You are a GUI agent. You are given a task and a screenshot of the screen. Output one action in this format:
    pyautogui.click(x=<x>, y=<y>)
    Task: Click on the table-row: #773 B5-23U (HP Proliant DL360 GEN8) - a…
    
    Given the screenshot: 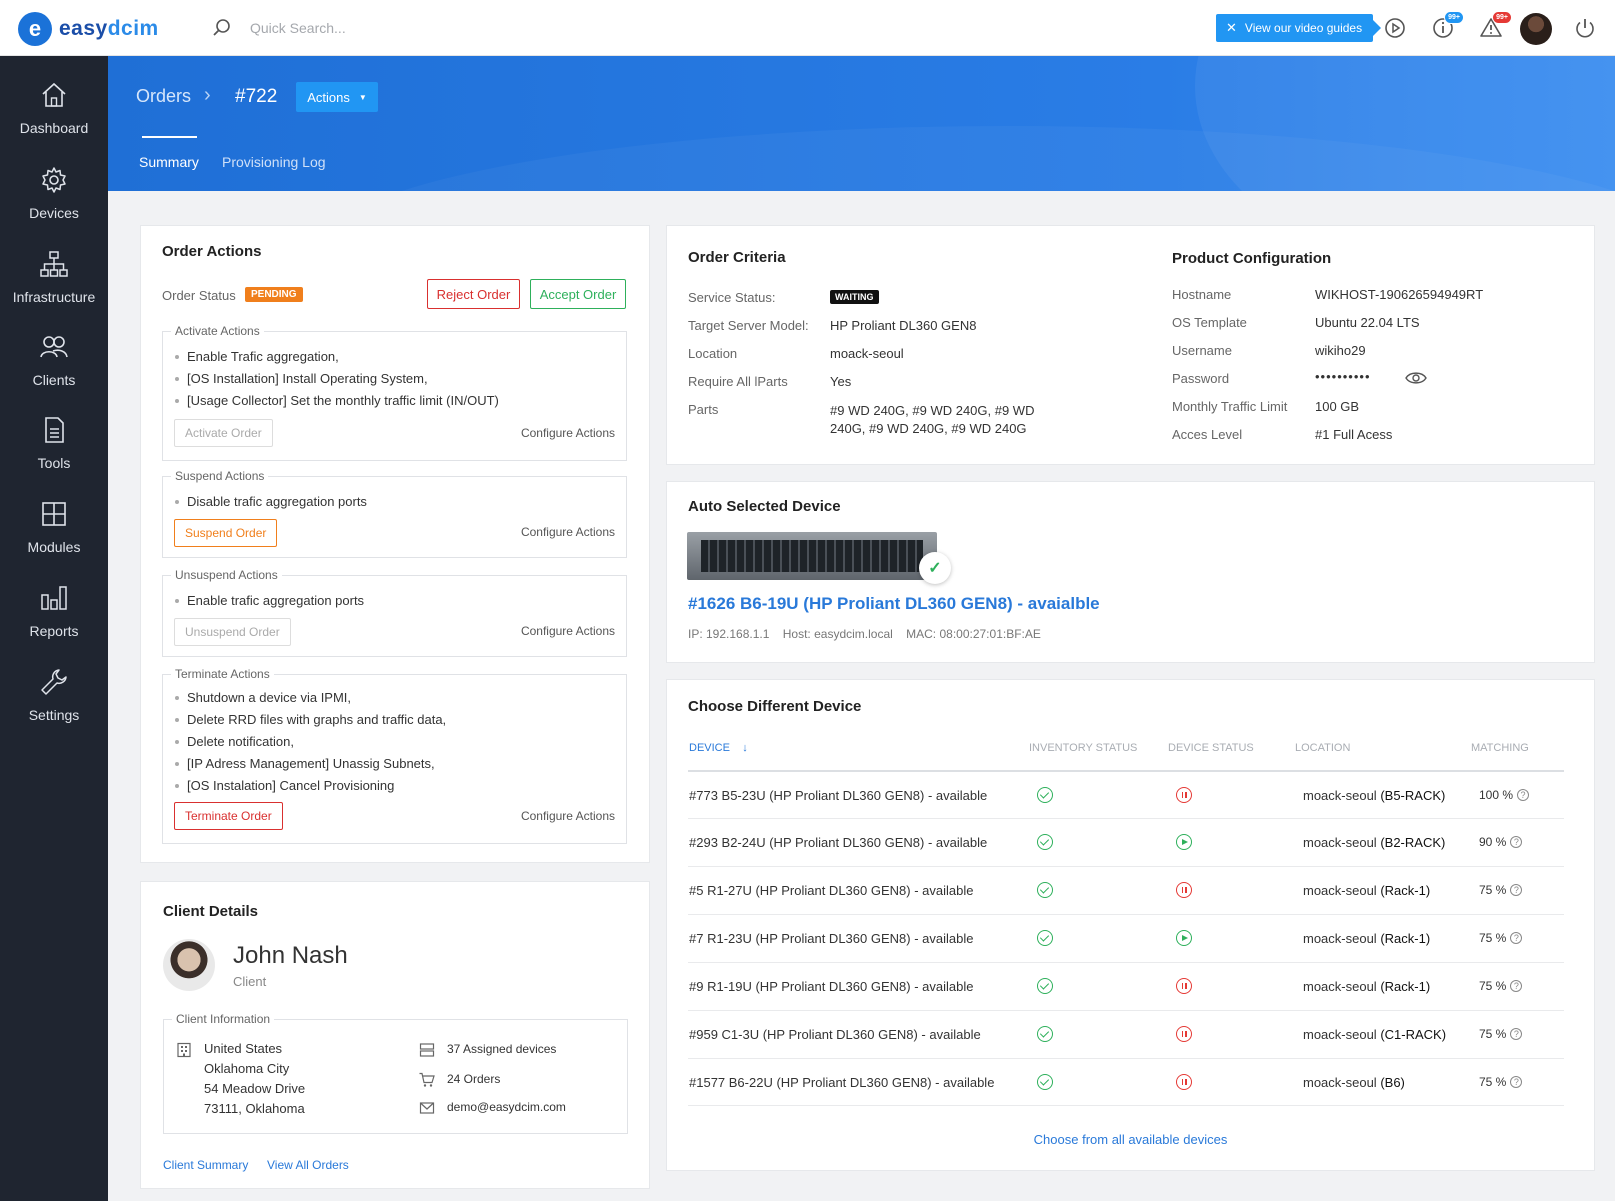 What is the action you would take?
    pyautogui.click(x=1126, y=794)
    